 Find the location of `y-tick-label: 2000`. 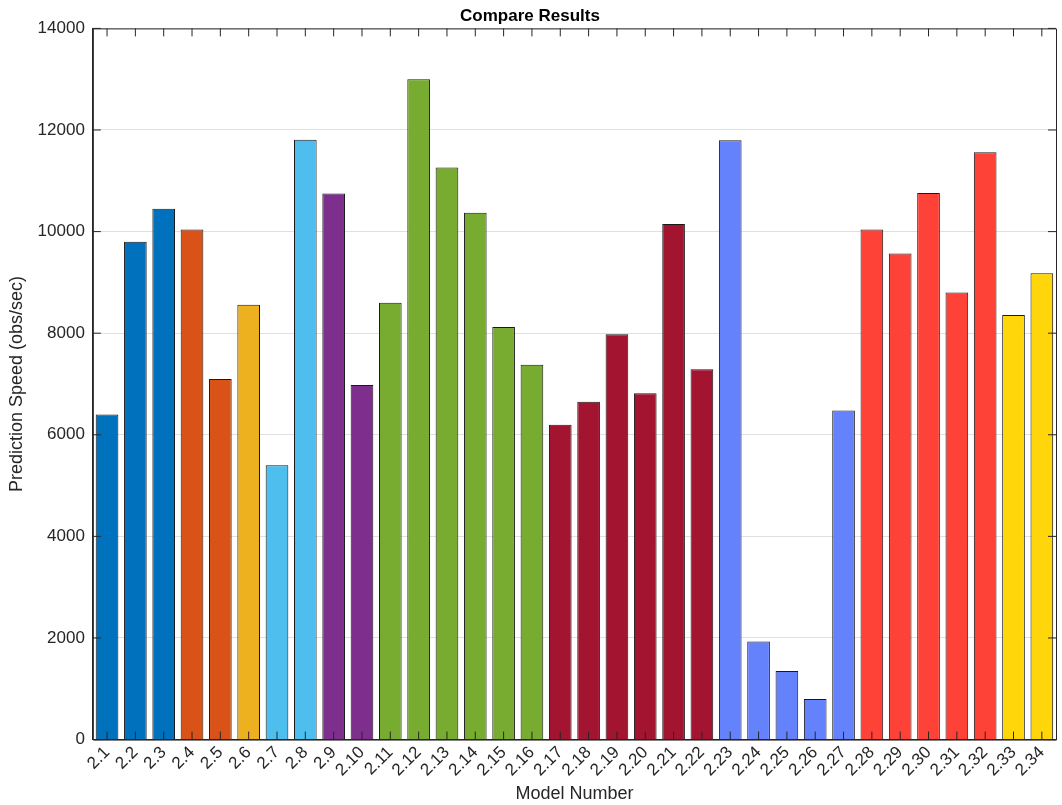

y-tick-label: 2000 is located at coordinates (66, 637).